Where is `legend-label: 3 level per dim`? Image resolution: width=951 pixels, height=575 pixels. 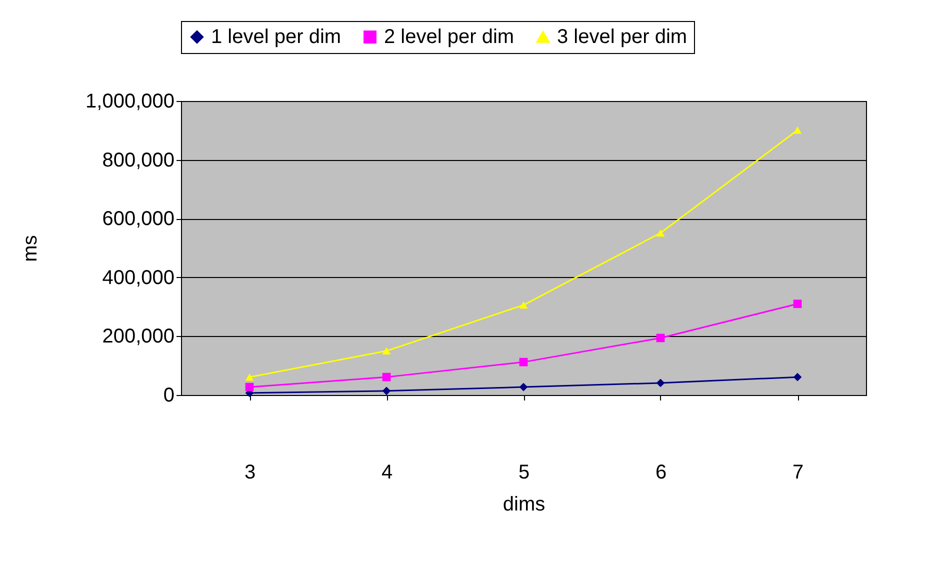 legend-label: 3 level per dim is located at coordinates (622, 37).